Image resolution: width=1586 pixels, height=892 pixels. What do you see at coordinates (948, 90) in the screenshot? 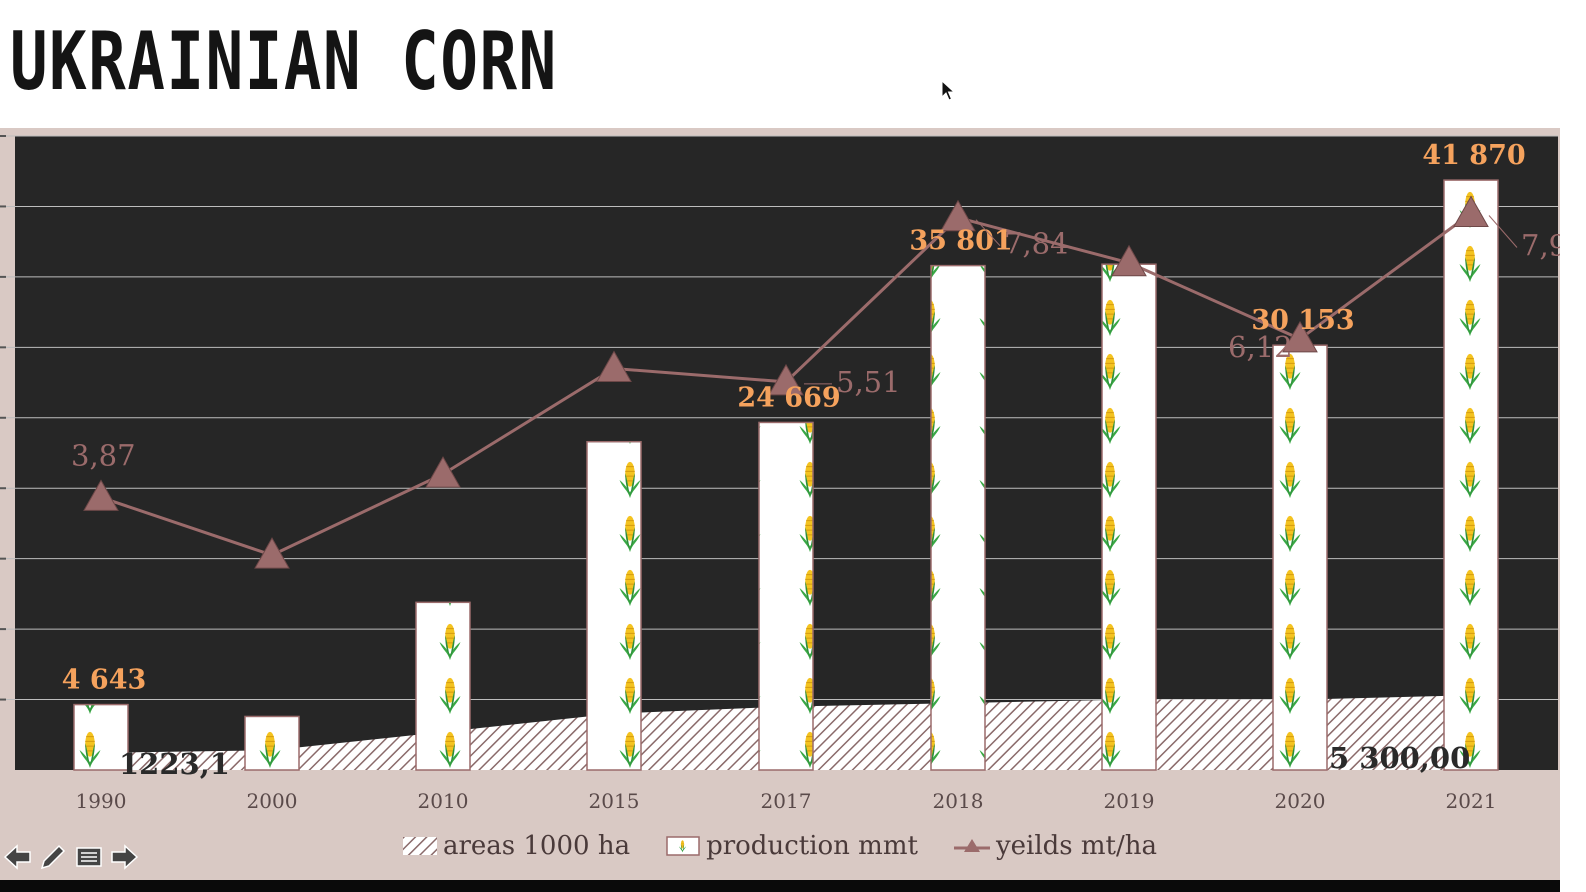
I see `mouse-pointer-icon` at bounding box center [948, 90].